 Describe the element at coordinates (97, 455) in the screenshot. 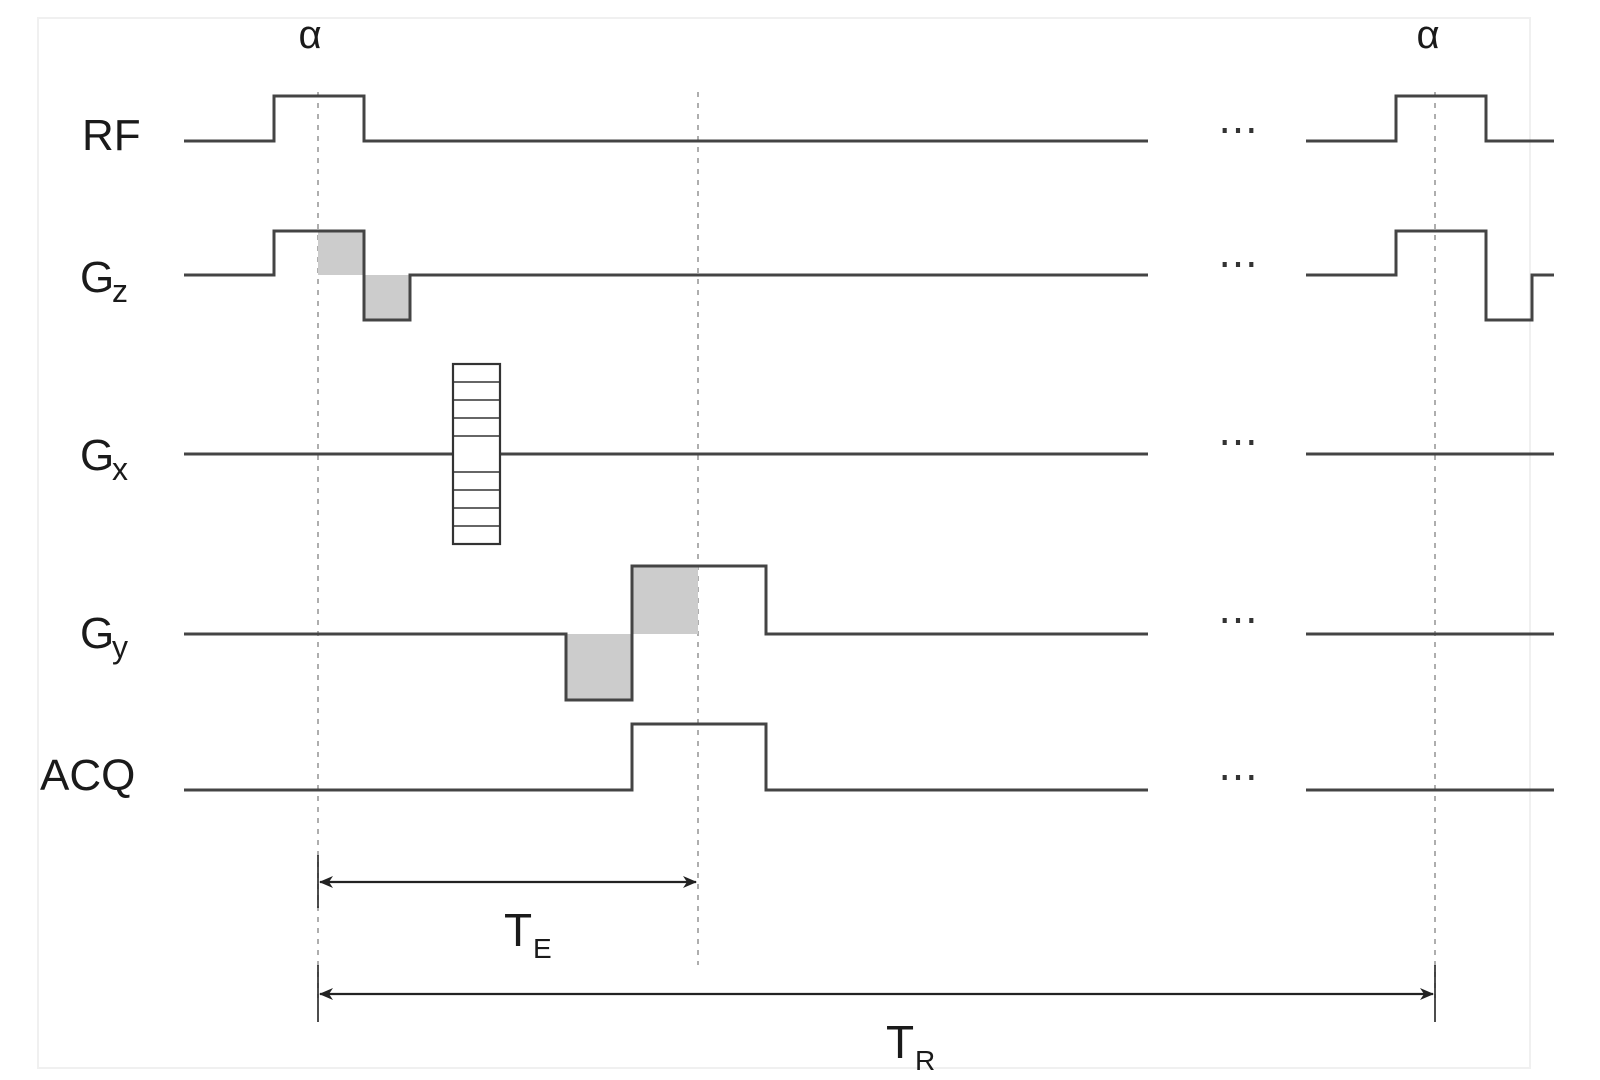

I see `gx-label-main: G` at that location.